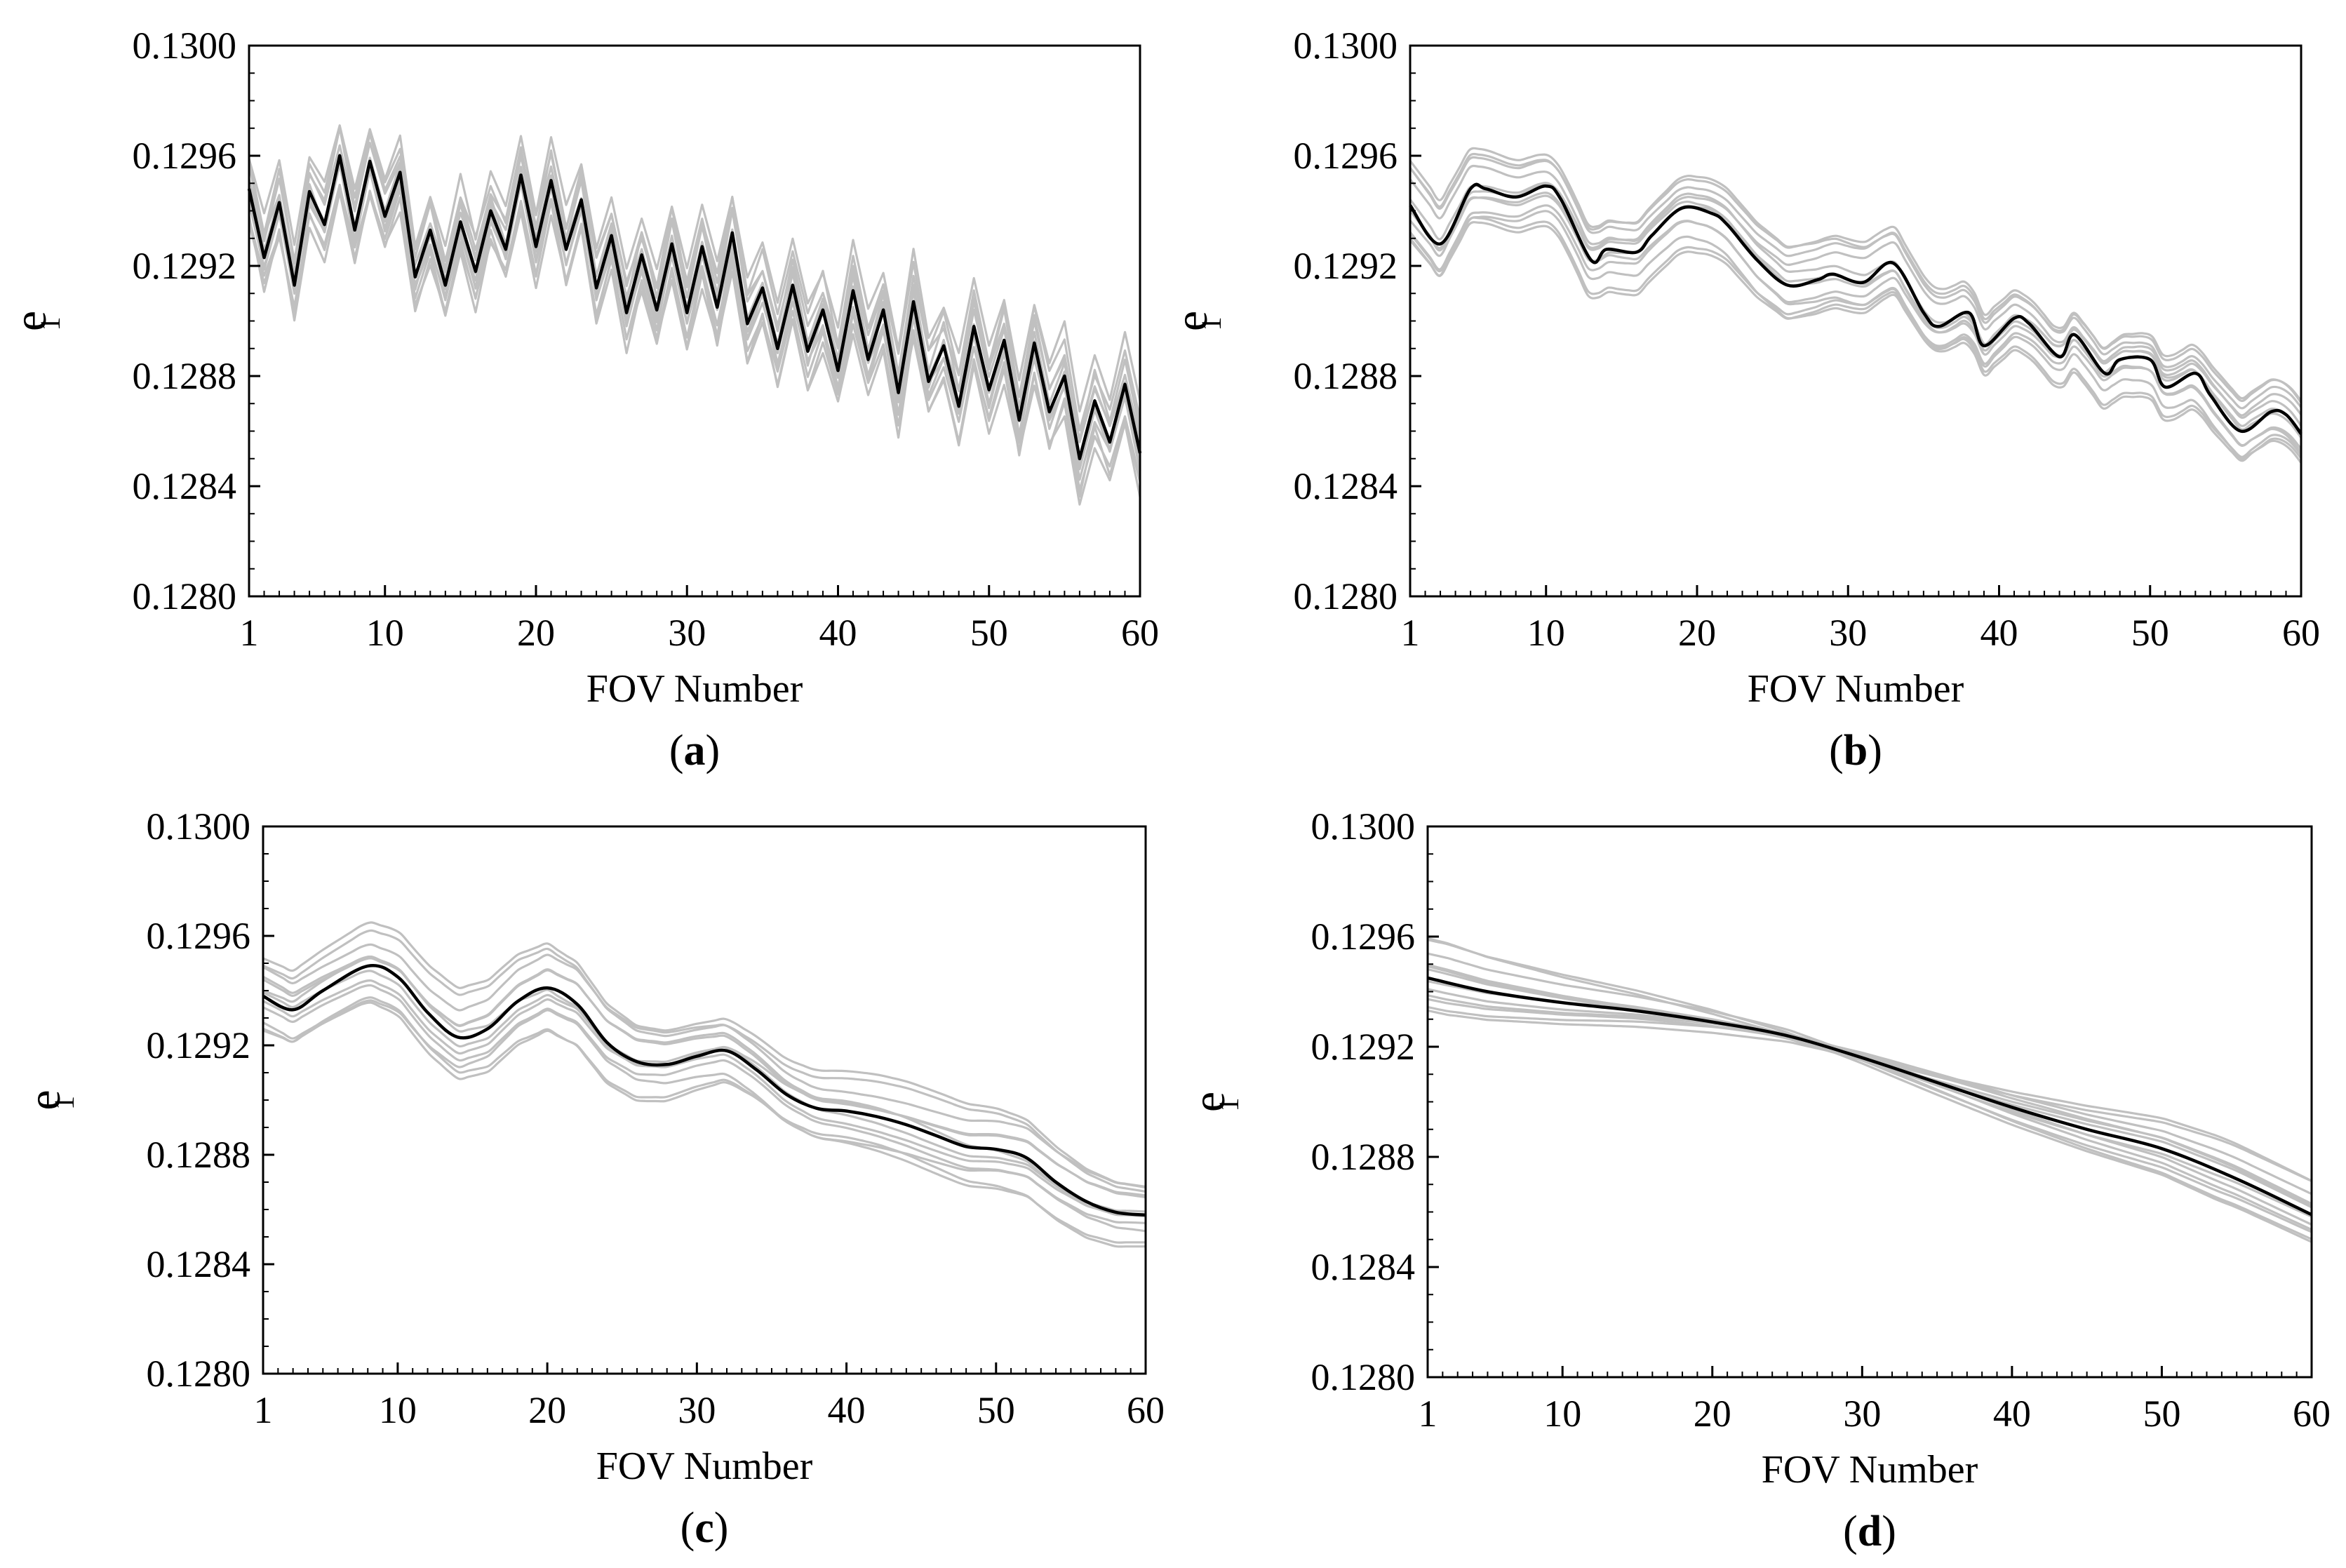 This screenshot has width=2346, height=1568. What do you see at coordinates (1856, 689) in the screenshot?
I see `chart-b-xlabel: FOV Number` at bounding box center [1856, 689].